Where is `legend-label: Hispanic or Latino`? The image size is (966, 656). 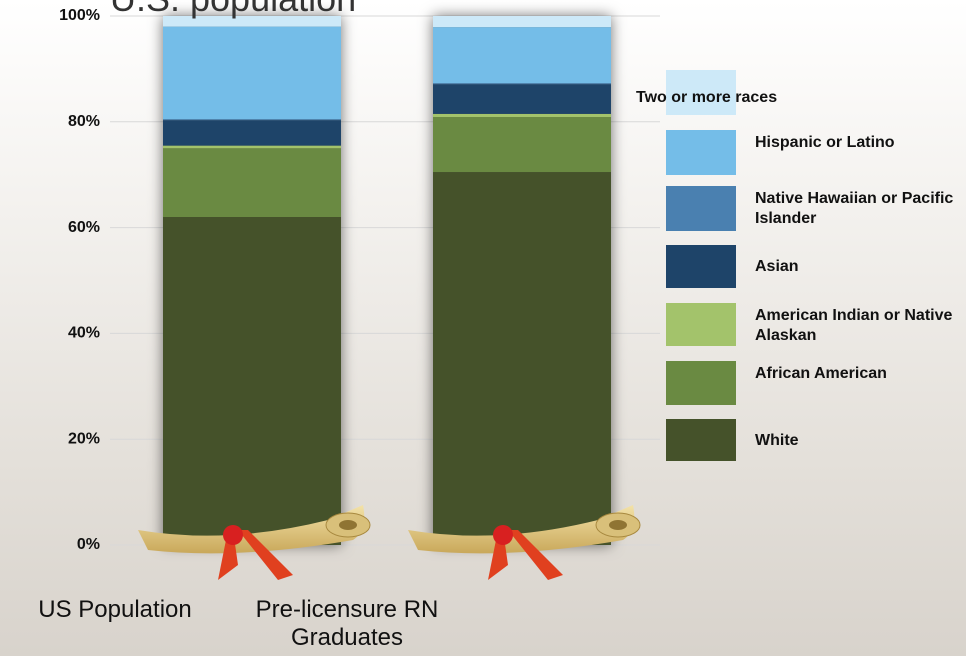 legend-label: Hispanic or Latino is located at coordinates (825, 142).